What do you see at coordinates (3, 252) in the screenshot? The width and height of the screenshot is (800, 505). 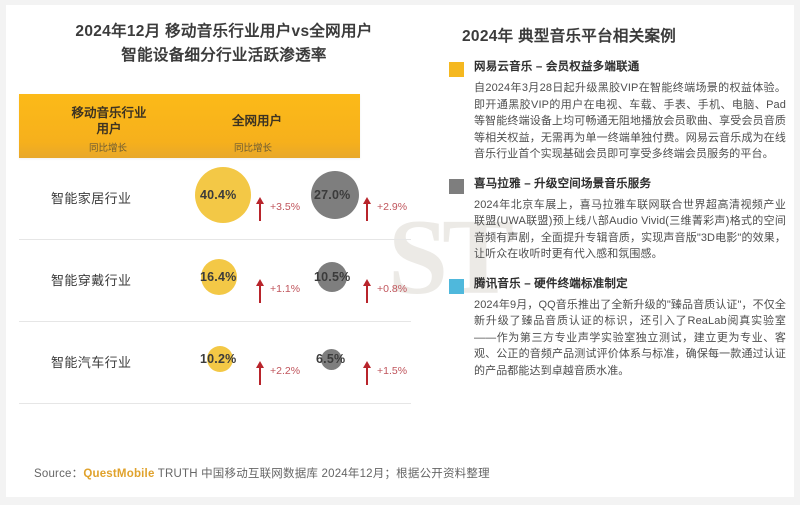 I see `frame-left-border` at bounding box center [3, 252].